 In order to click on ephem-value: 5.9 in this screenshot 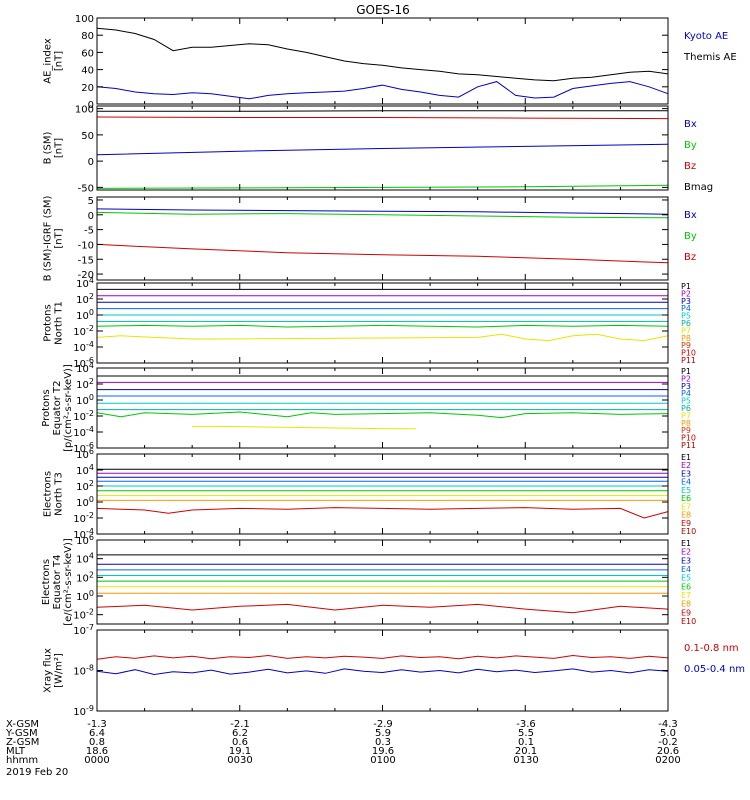, I will do `click(383, 733)`.